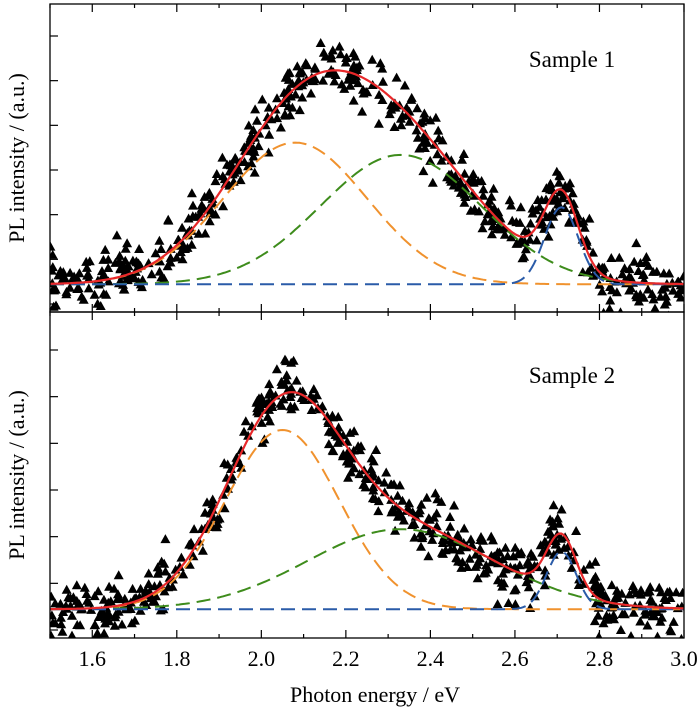 The height and width of the screenshot is (712, 700). Describe the element at coordinates (93, 658) in the screenshot. I see `x-tick-label: 1.6` at that location.